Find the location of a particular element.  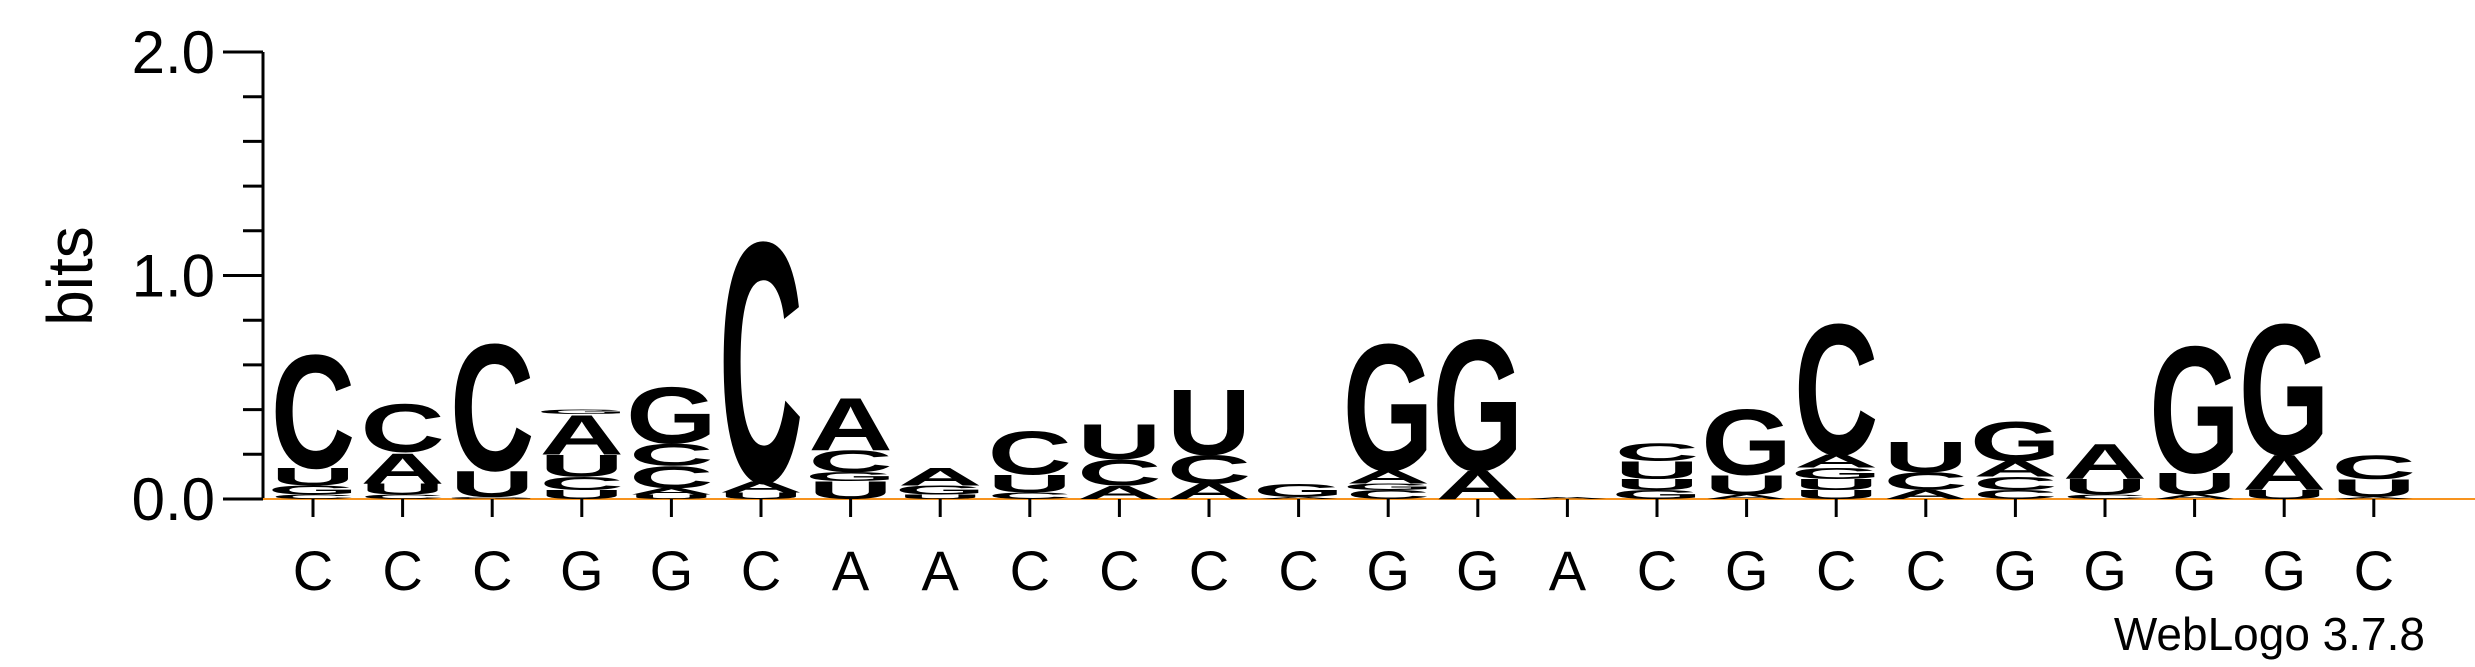

y-tick-label: 1.0 is located at coordinates (173, 276).